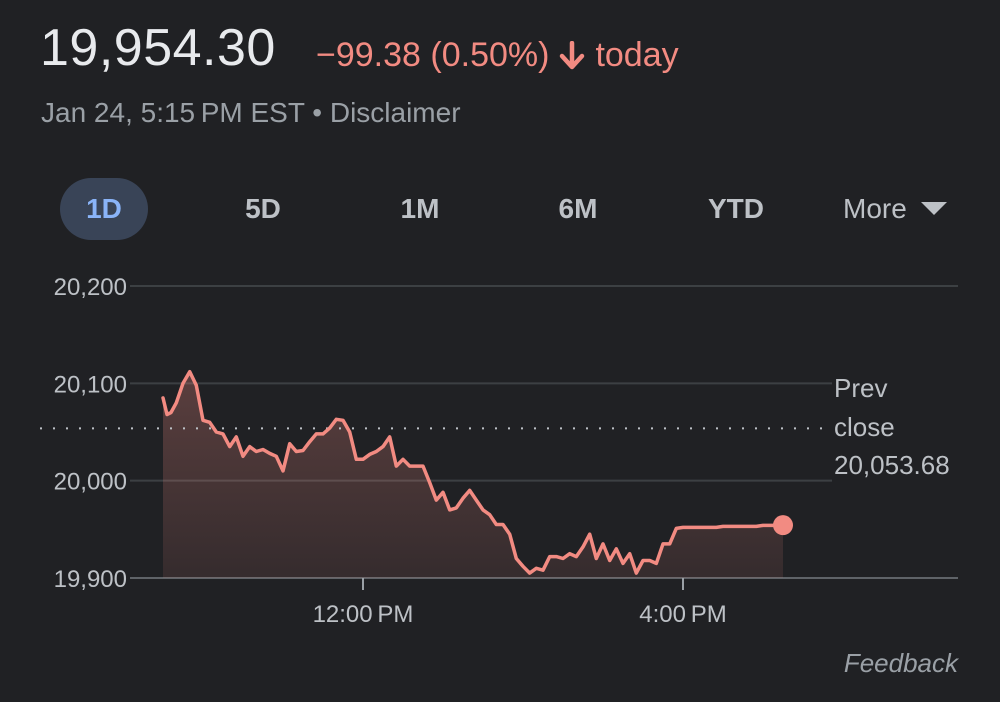  I want to click on last-price-dot, so click(783, 525).